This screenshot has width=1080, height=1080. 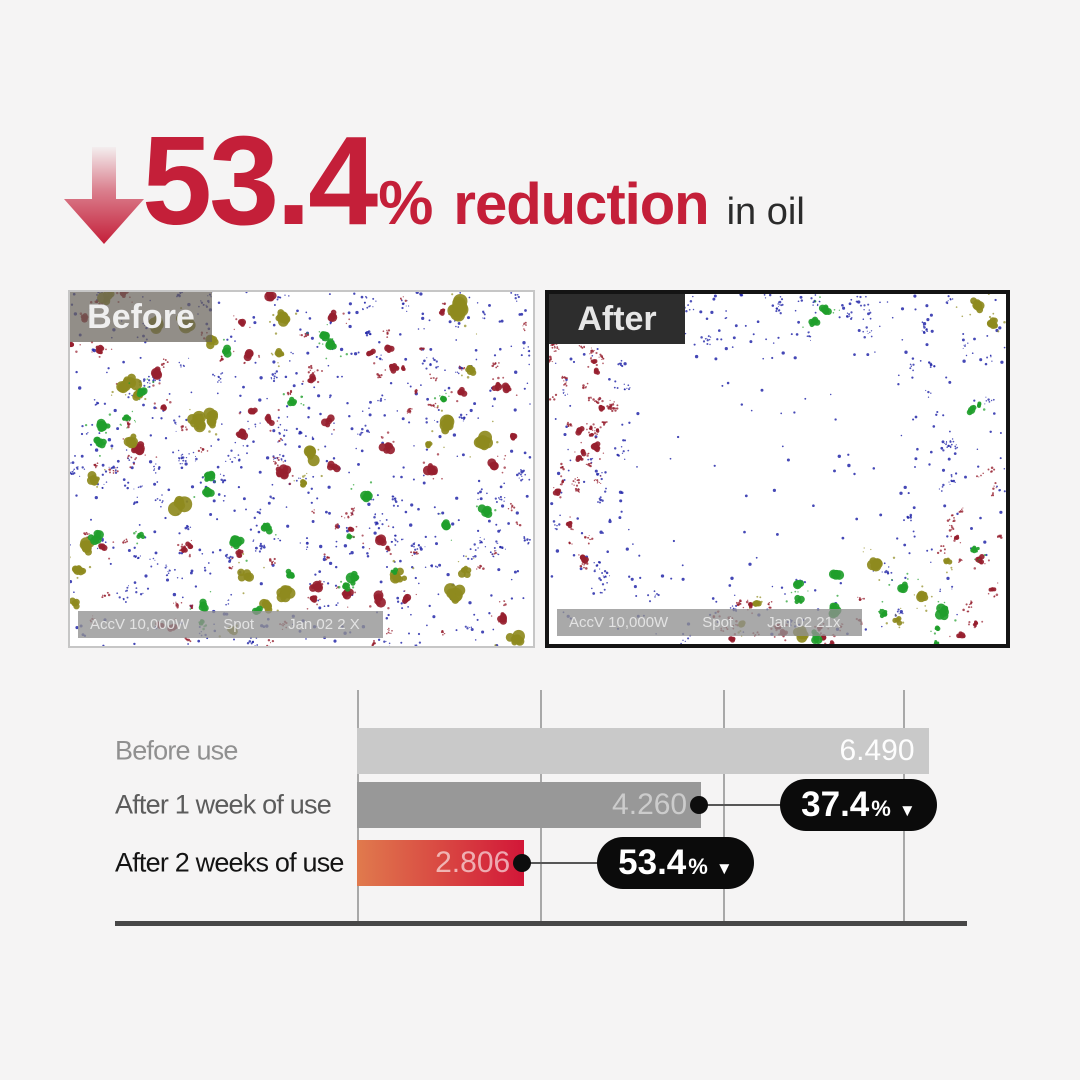 What do you see at coordinates (104, 195) in the screenshot?
I see `down-arrow-icon` at bounding box center [104, 195].